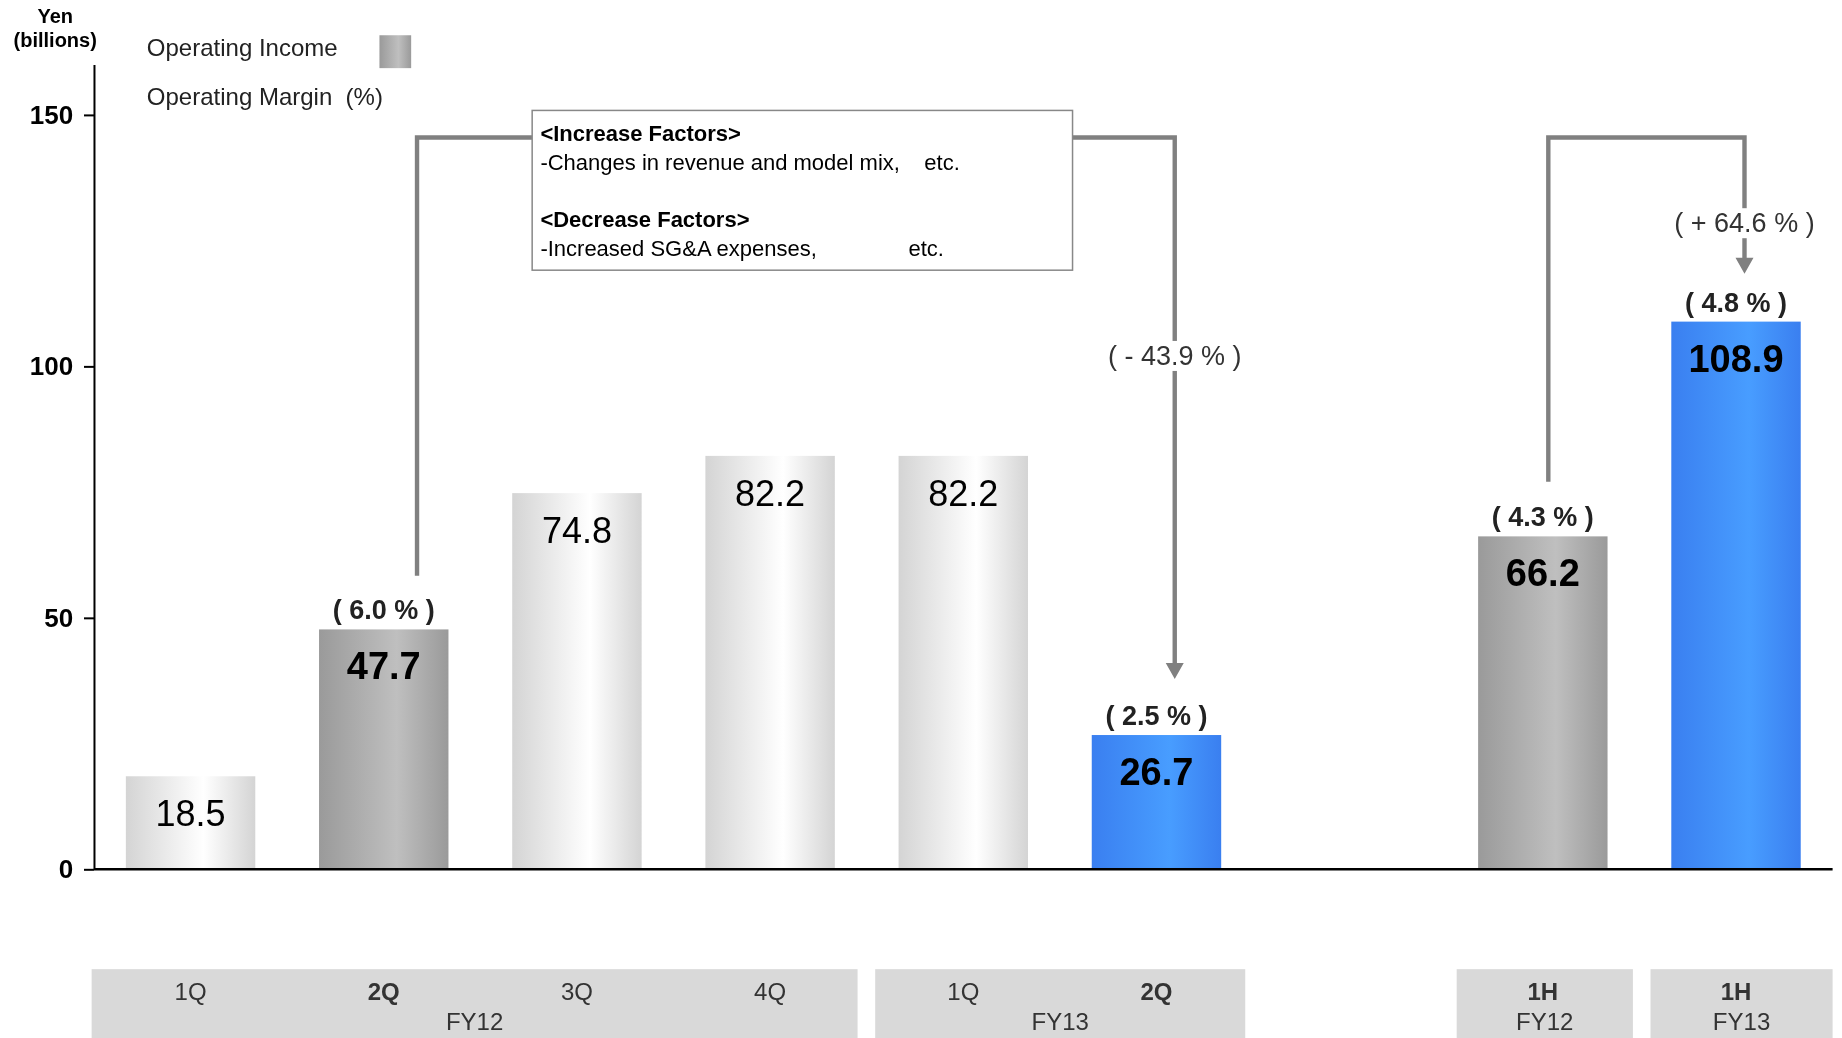  I want to click on annotation: ( 6.0 % ), so click(383, 610).